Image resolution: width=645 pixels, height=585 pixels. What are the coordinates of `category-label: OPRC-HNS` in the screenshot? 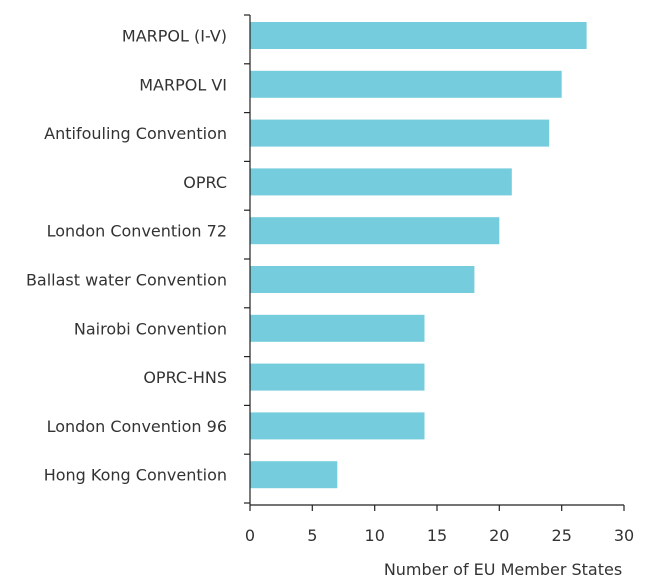 It's located at (185, 377).